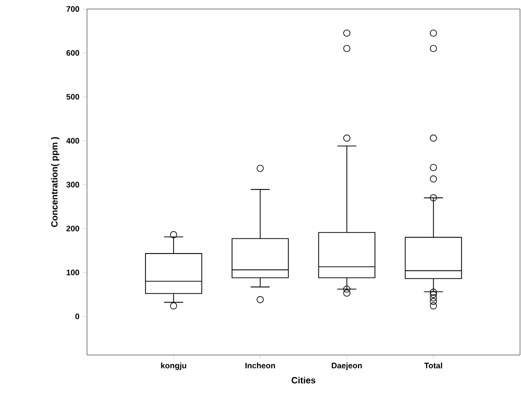  Describe the element at coordinates (304, 380) in the screenshot. I see `x-axis-title: Cities` at that location.